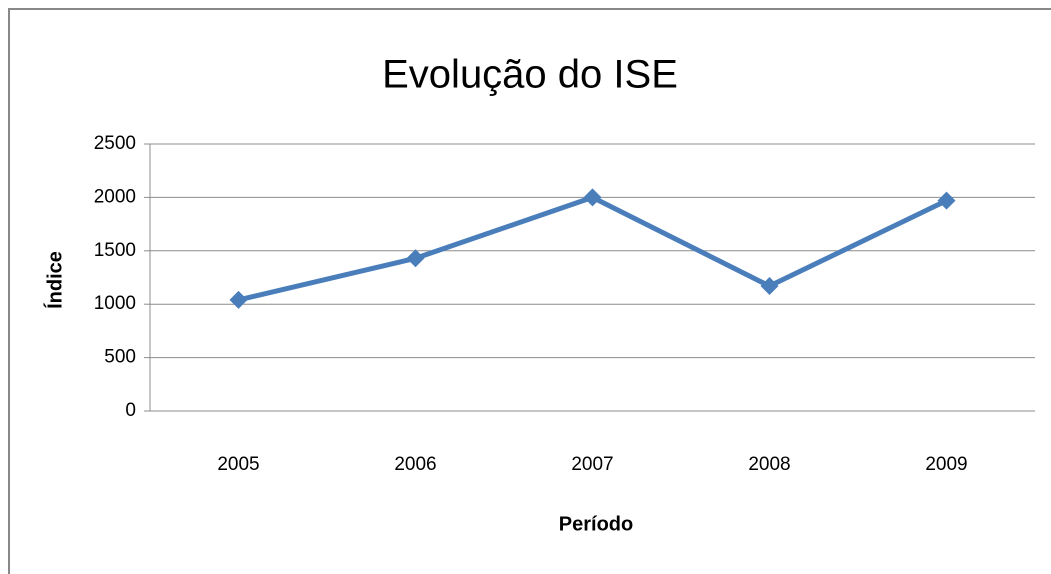 This screenshot has height=574, width=1051. I want to click on y-tick-label: 1000, so click(115, 303).